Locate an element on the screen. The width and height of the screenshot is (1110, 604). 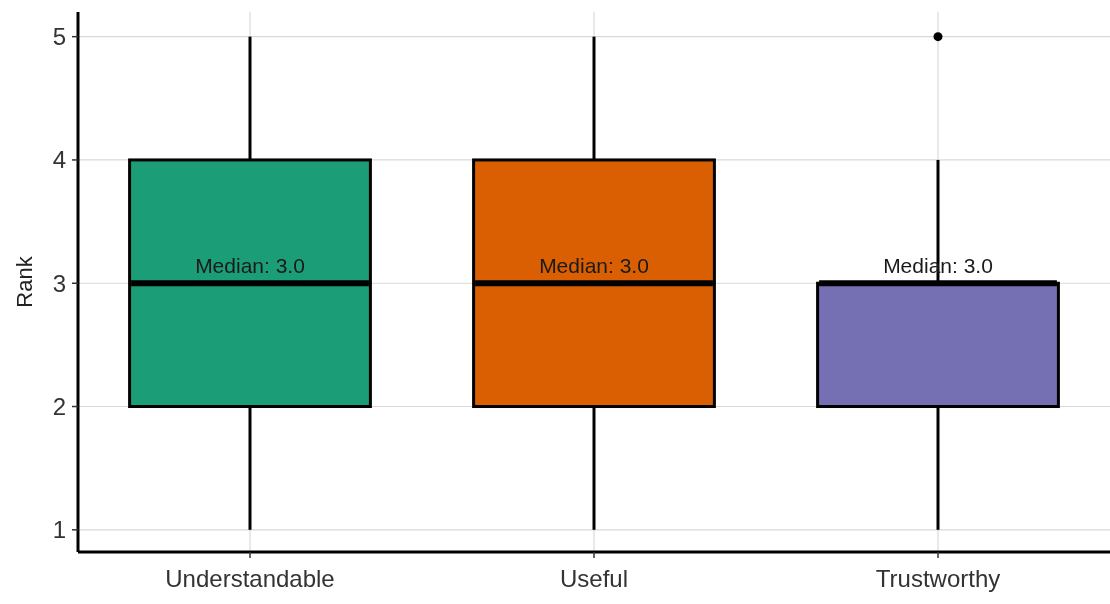
x-tick-label: Understandable is located at coordinates (250, 578).